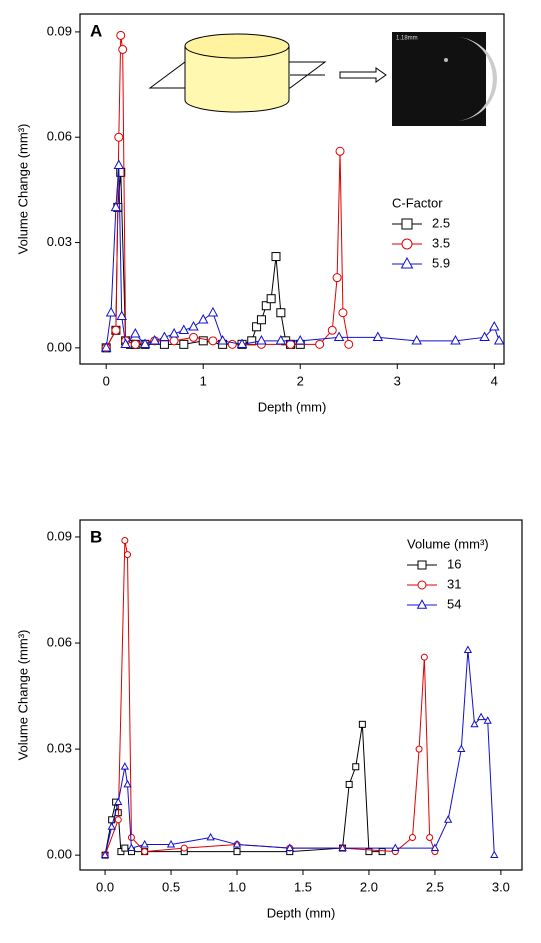 The image size is (541, 943). What do you see at coordinates (363, 75) in the screenshot?
I see `arrow` at bounding box center [363, 75].